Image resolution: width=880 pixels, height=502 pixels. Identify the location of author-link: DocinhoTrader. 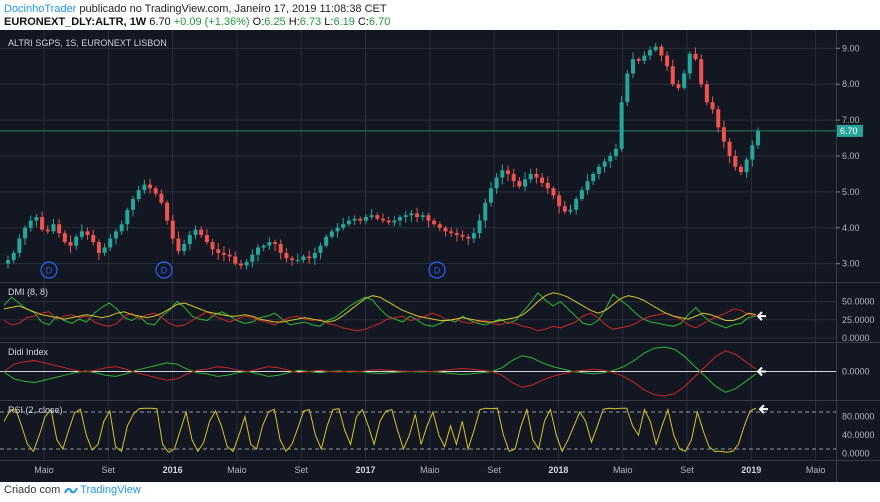
(40, 9).